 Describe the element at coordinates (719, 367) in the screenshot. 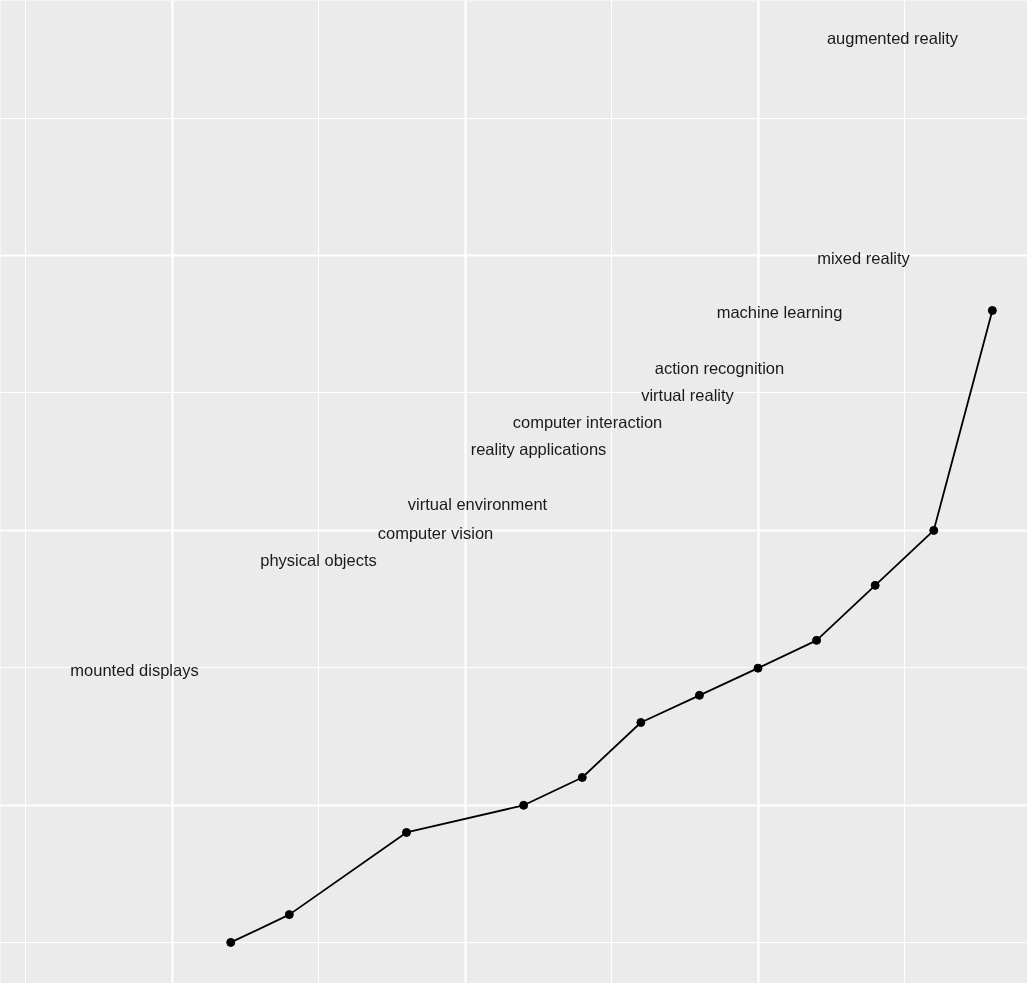

I see `annotation: action recognition` at that location.